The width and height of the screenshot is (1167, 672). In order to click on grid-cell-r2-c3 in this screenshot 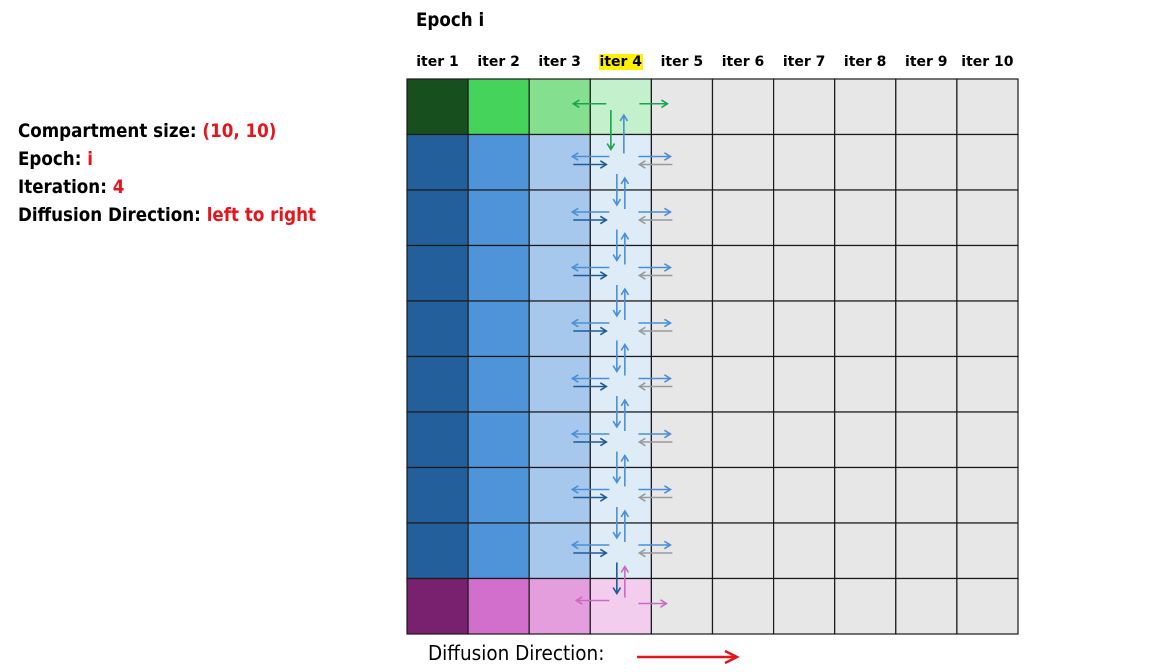, I will do `click(559, 162)`.